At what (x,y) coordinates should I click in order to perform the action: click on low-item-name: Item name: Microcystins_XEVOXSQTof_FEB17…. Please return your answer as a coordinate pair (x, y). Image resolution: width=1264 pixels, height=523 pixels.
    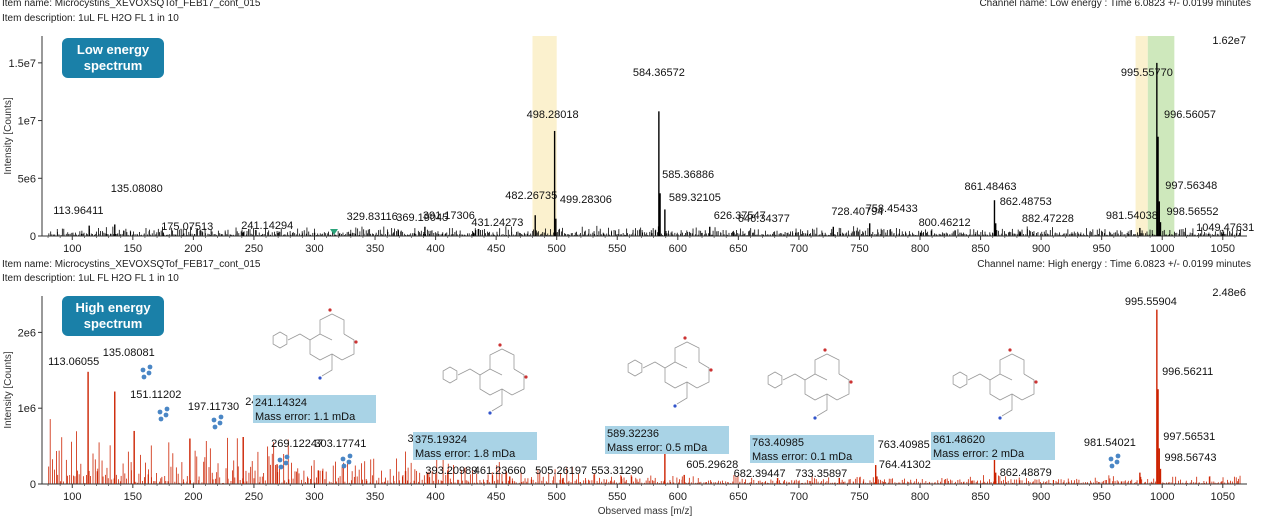
    Looking at the image, I should click on (131, 4).